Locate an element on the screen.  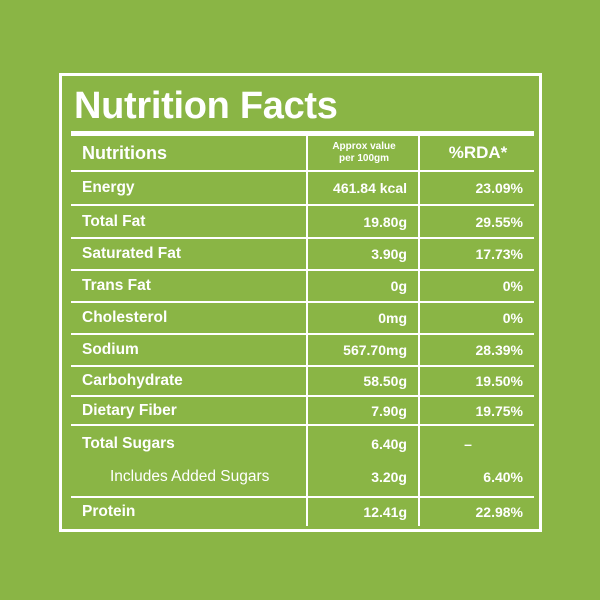
nutrition-facts-title: Nutrition Facts is located at coordinates (206, 106).